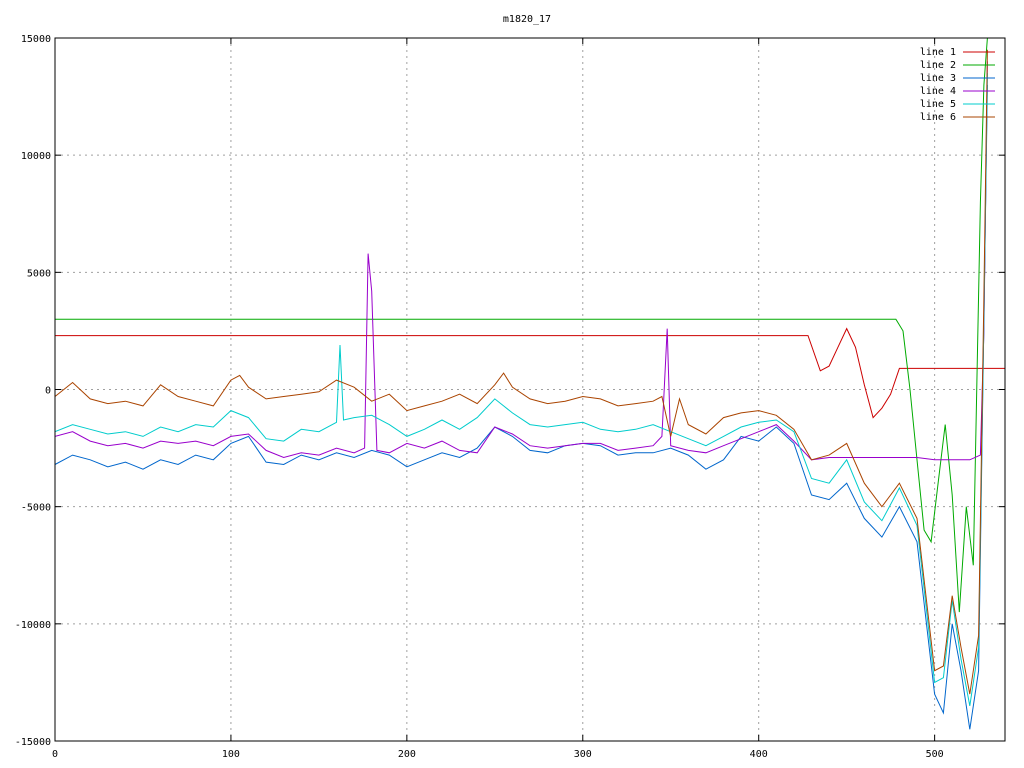  Describe the element at coordinates (938, 65) in the screenshot. I see `legend-label-2: line 2` at that location.